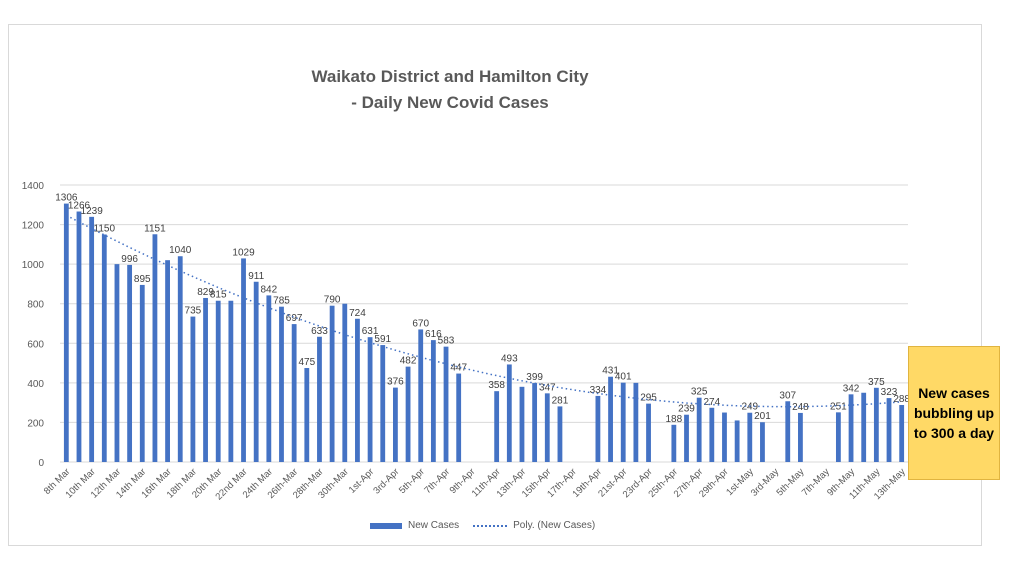 The image size is (1024, 576). What do you see at coordinates (420, 323) in the screenshot?
I see `data-label: 670` at bounding box center [420, 323].